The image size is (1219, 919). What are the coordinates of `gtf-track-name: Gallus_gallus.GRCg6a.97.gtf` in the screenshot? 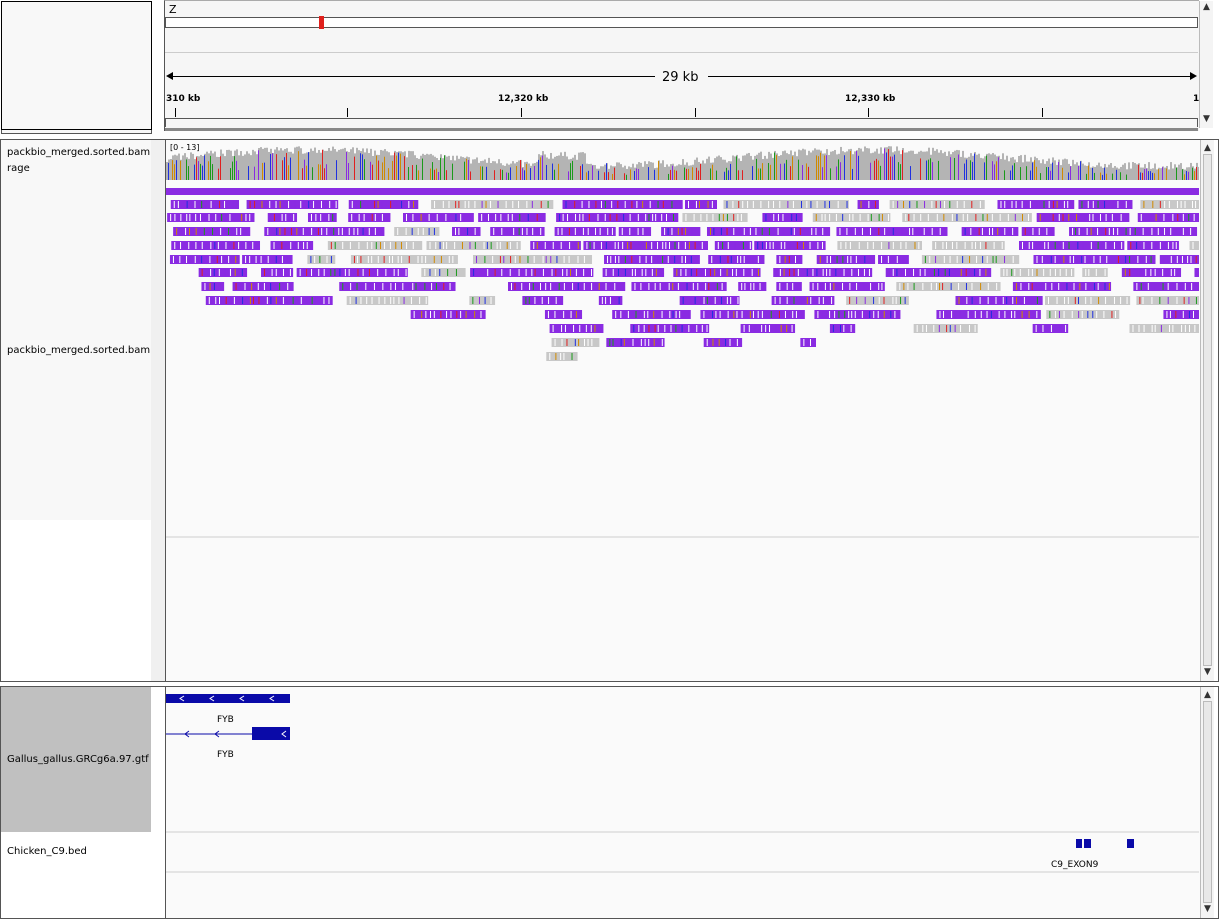 It's located at (78, 759).